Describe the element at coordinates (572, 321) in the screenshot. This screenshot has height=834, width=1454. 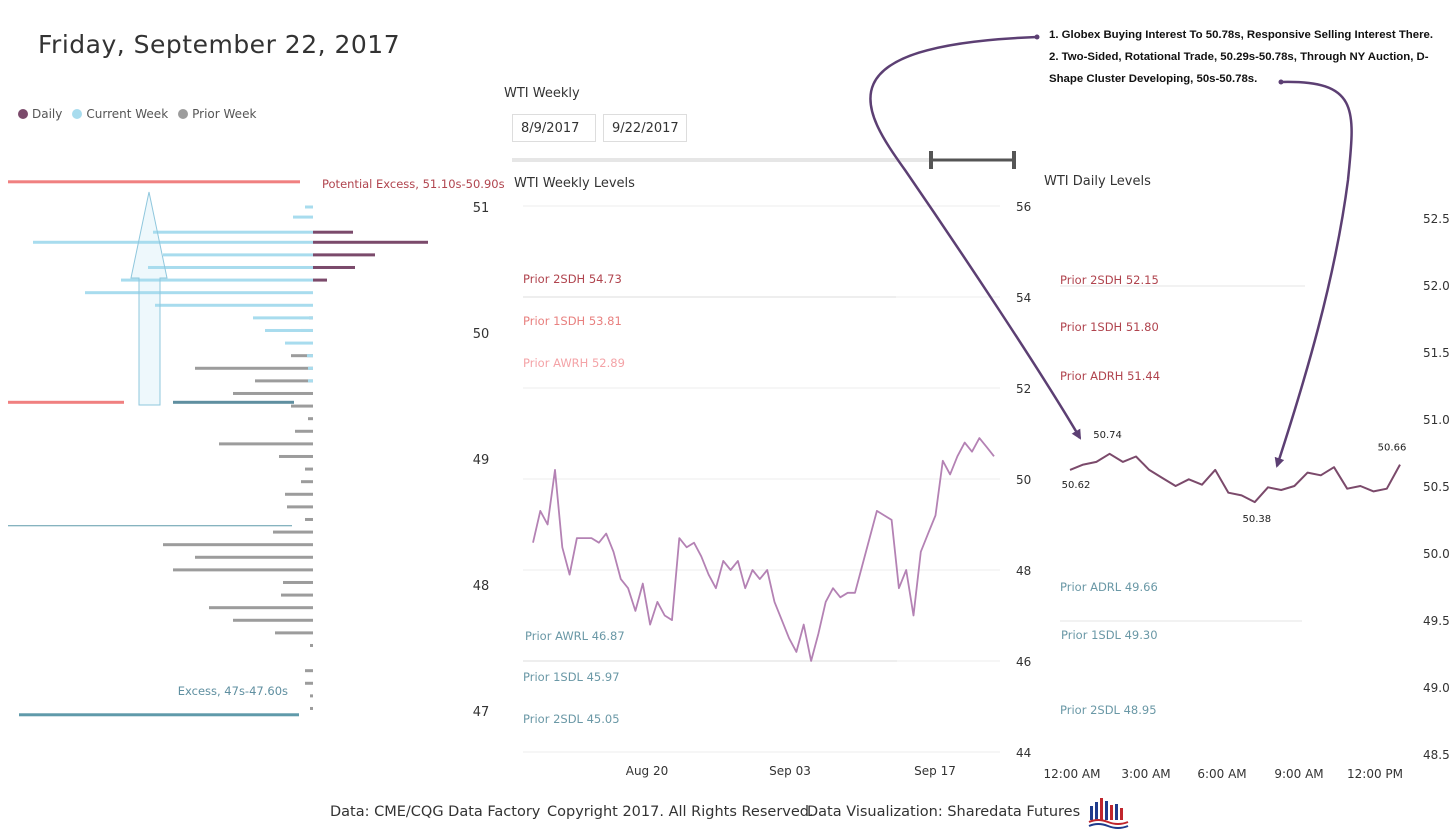
I see `weekly-level-label: Prior 1SDH 53.81` at that location.